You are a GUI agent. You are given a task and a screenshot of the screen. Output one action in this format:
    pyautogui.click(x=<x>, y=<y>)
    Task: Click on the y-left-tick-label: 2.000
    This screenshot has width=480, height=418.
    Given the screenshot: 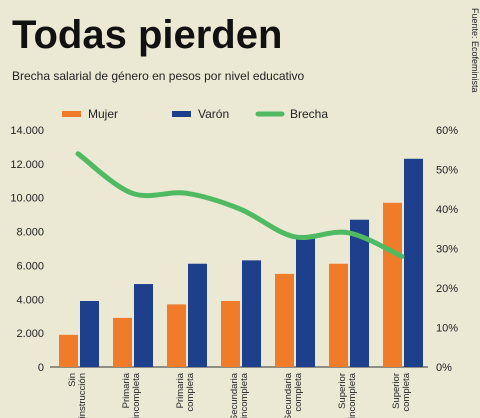 What is the action you would take?
    pyautogui.click(x=30, y=334)
    